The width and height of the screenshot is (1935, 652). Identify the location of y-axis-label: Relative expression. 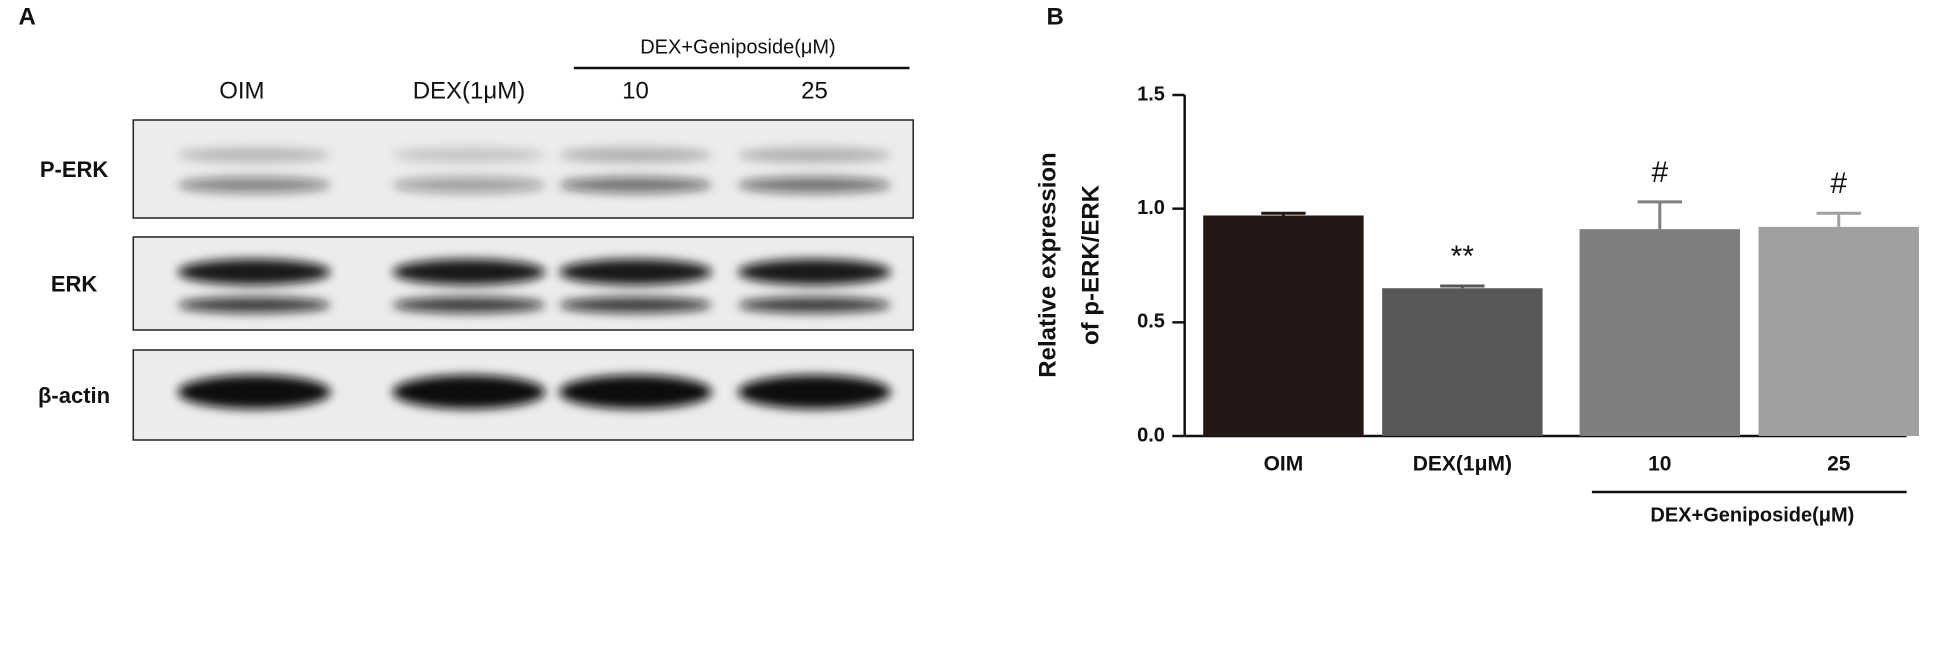
(1047, 264).